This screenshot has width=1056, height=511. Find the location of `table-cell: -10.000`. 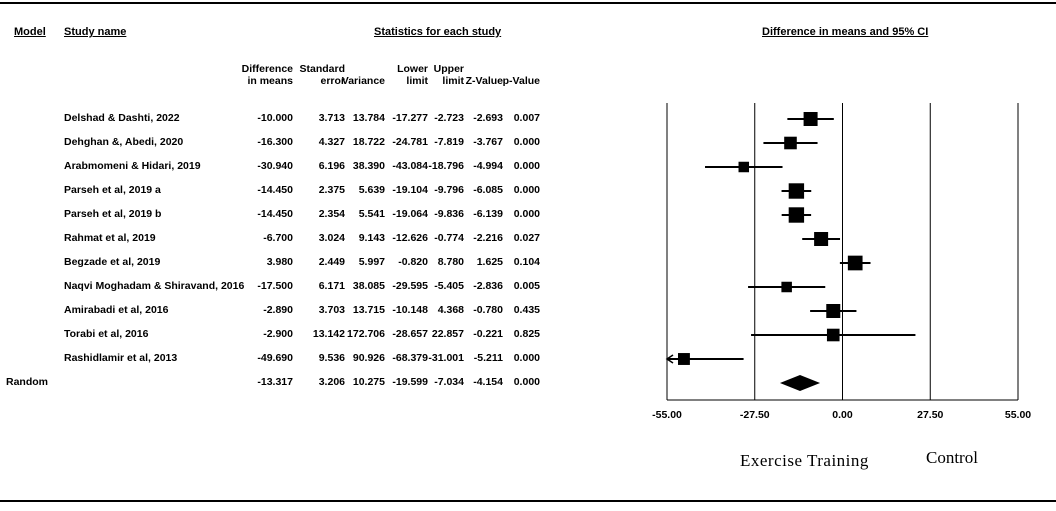

table-cell: -10.000 is located at coordinates (275, 118).